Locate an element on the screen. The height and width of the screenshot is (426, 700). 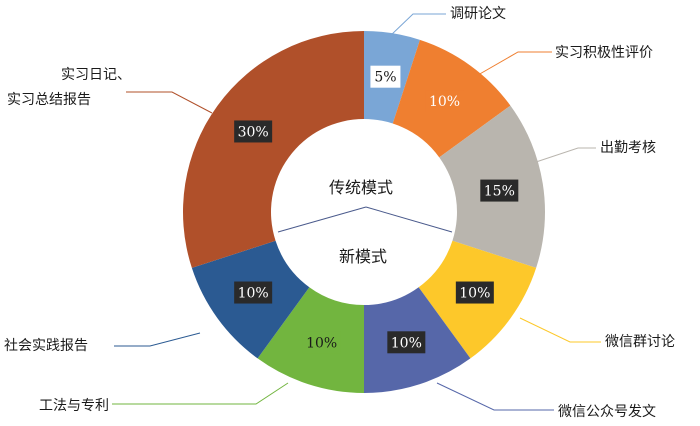
category-label: 出勤考核 is located at coordinates (628, 148).